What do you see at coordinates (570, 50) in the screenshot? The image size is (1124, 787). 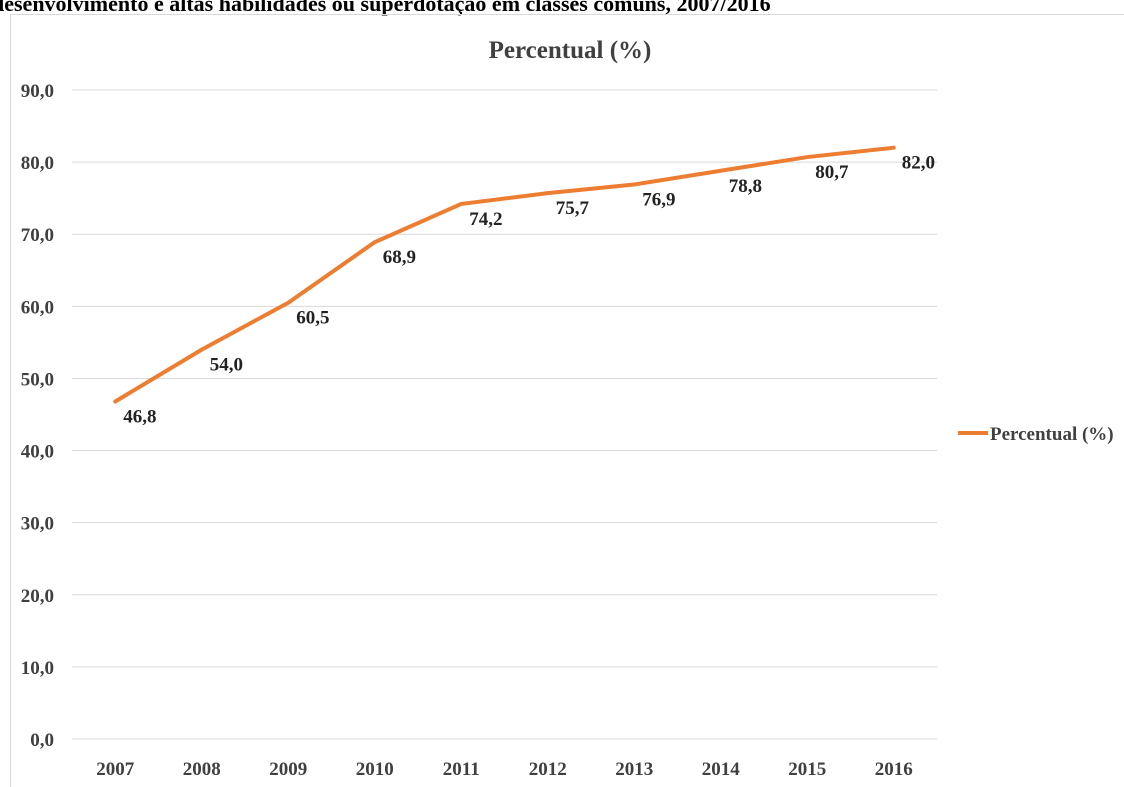 I see `chart-title: Percentual (%)` at bounding box center [570, 50].